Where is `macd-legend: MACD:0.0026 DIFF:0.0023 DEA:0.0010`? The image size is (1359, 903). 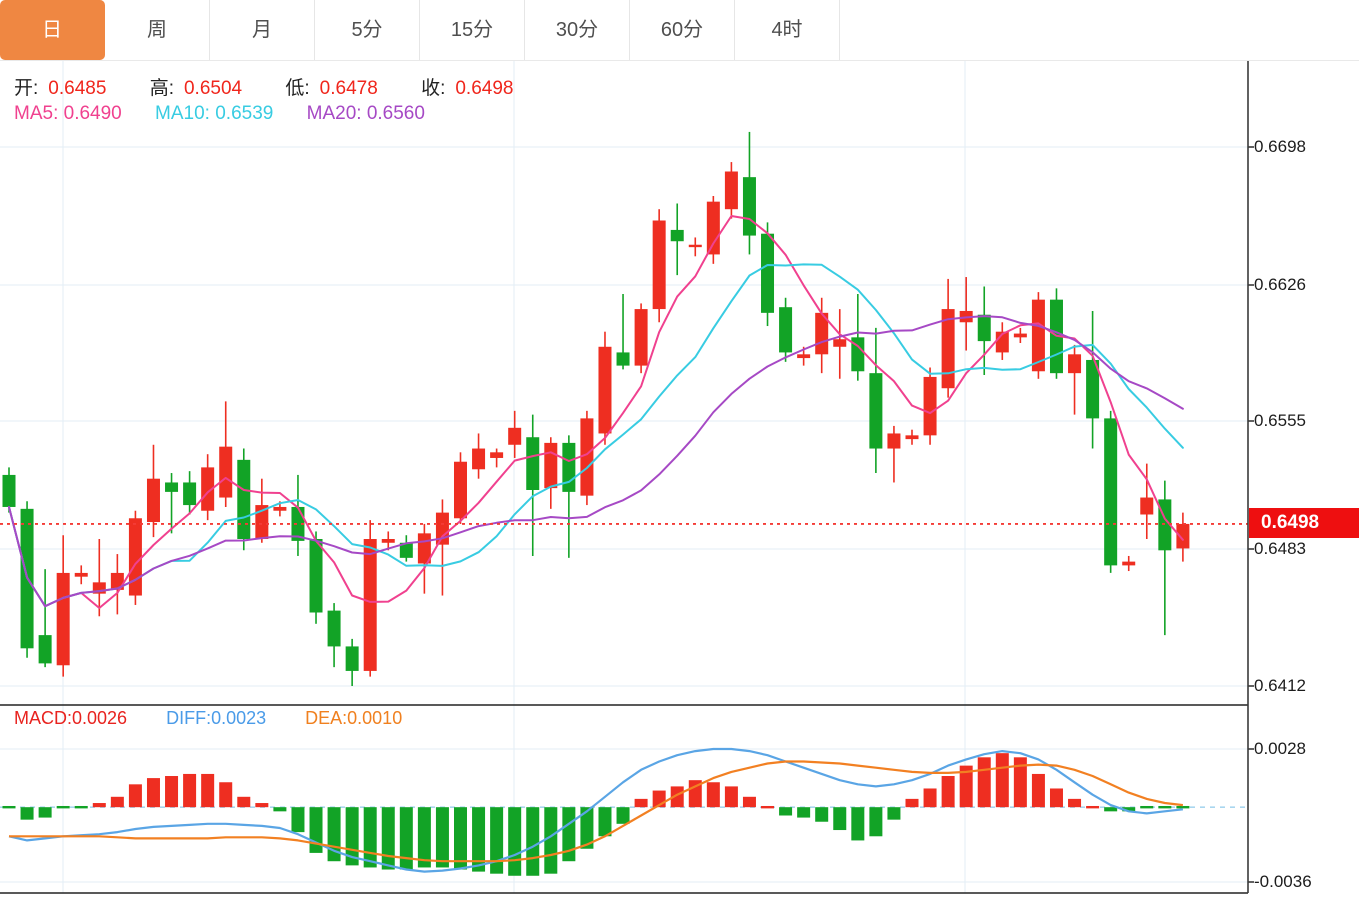
macd-legend: MACD:0.0026 DIFF:0.0023 DEA:0.0010 is located at coordinates (213, 718).